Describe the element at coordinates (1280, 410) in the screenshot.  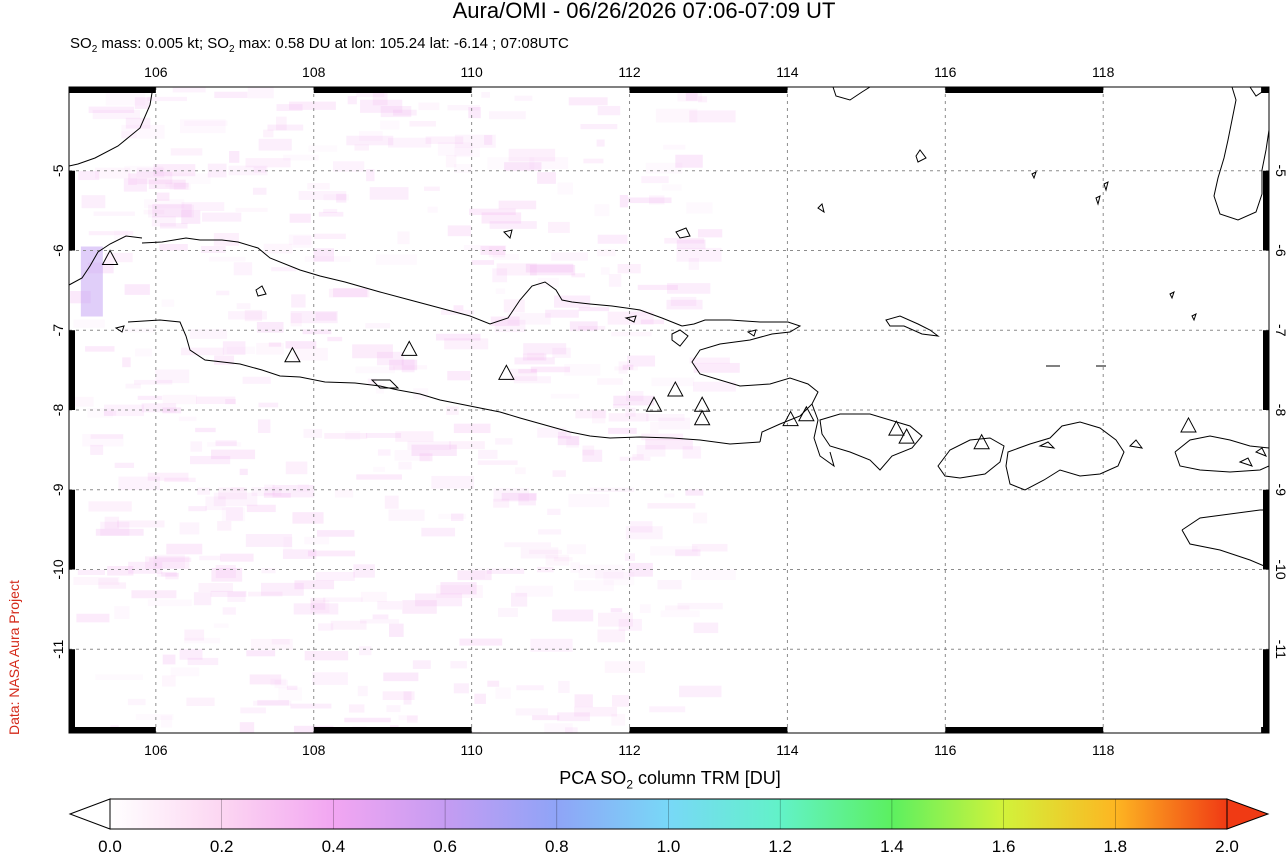
I see `lat-label-right: -8` at that location.